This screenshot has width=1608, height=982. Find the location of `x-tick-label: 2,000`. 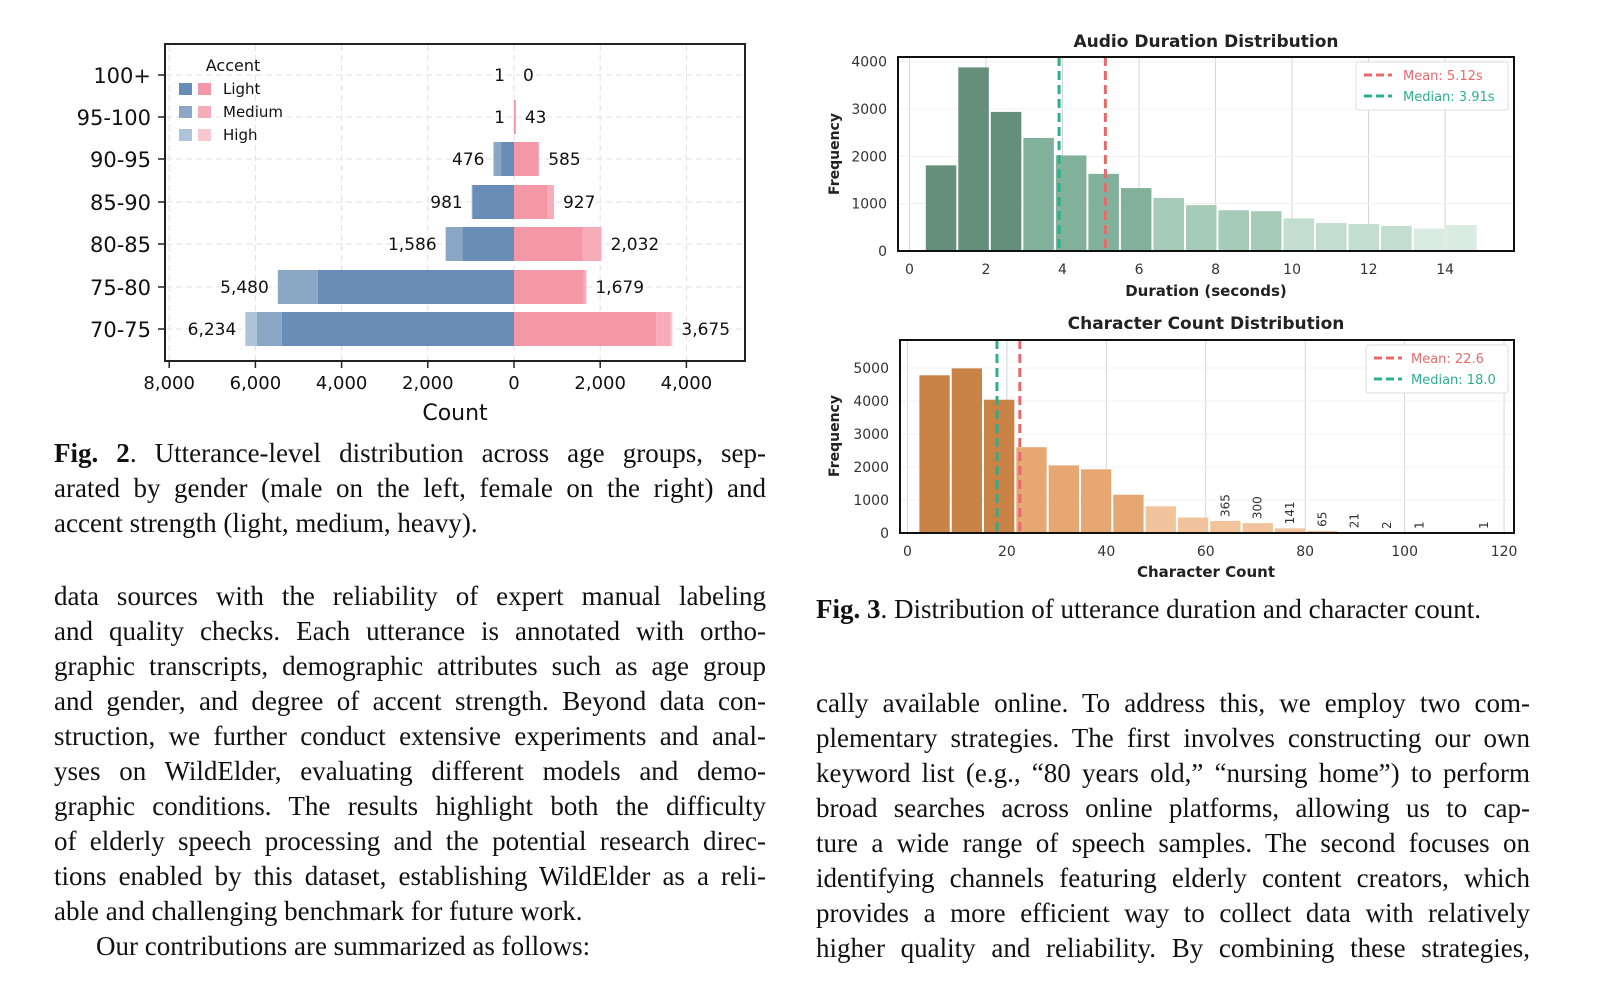

x-tick-label: 2,000 is located at coordinates (428, 383).